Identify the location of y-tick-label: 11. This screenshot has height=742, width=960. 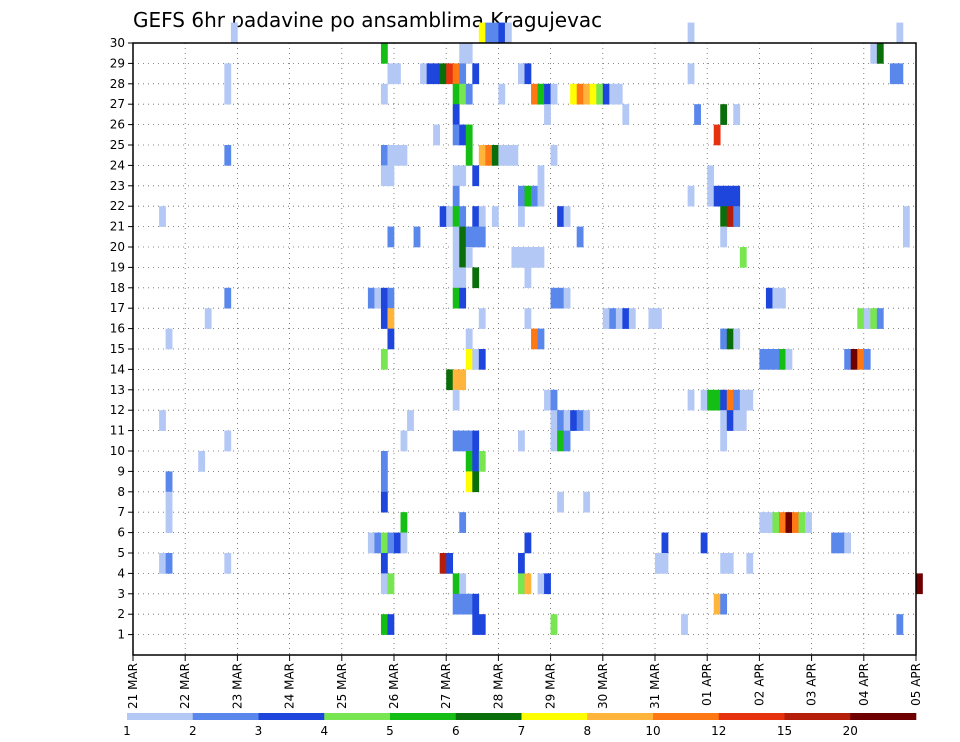
(117, 431).